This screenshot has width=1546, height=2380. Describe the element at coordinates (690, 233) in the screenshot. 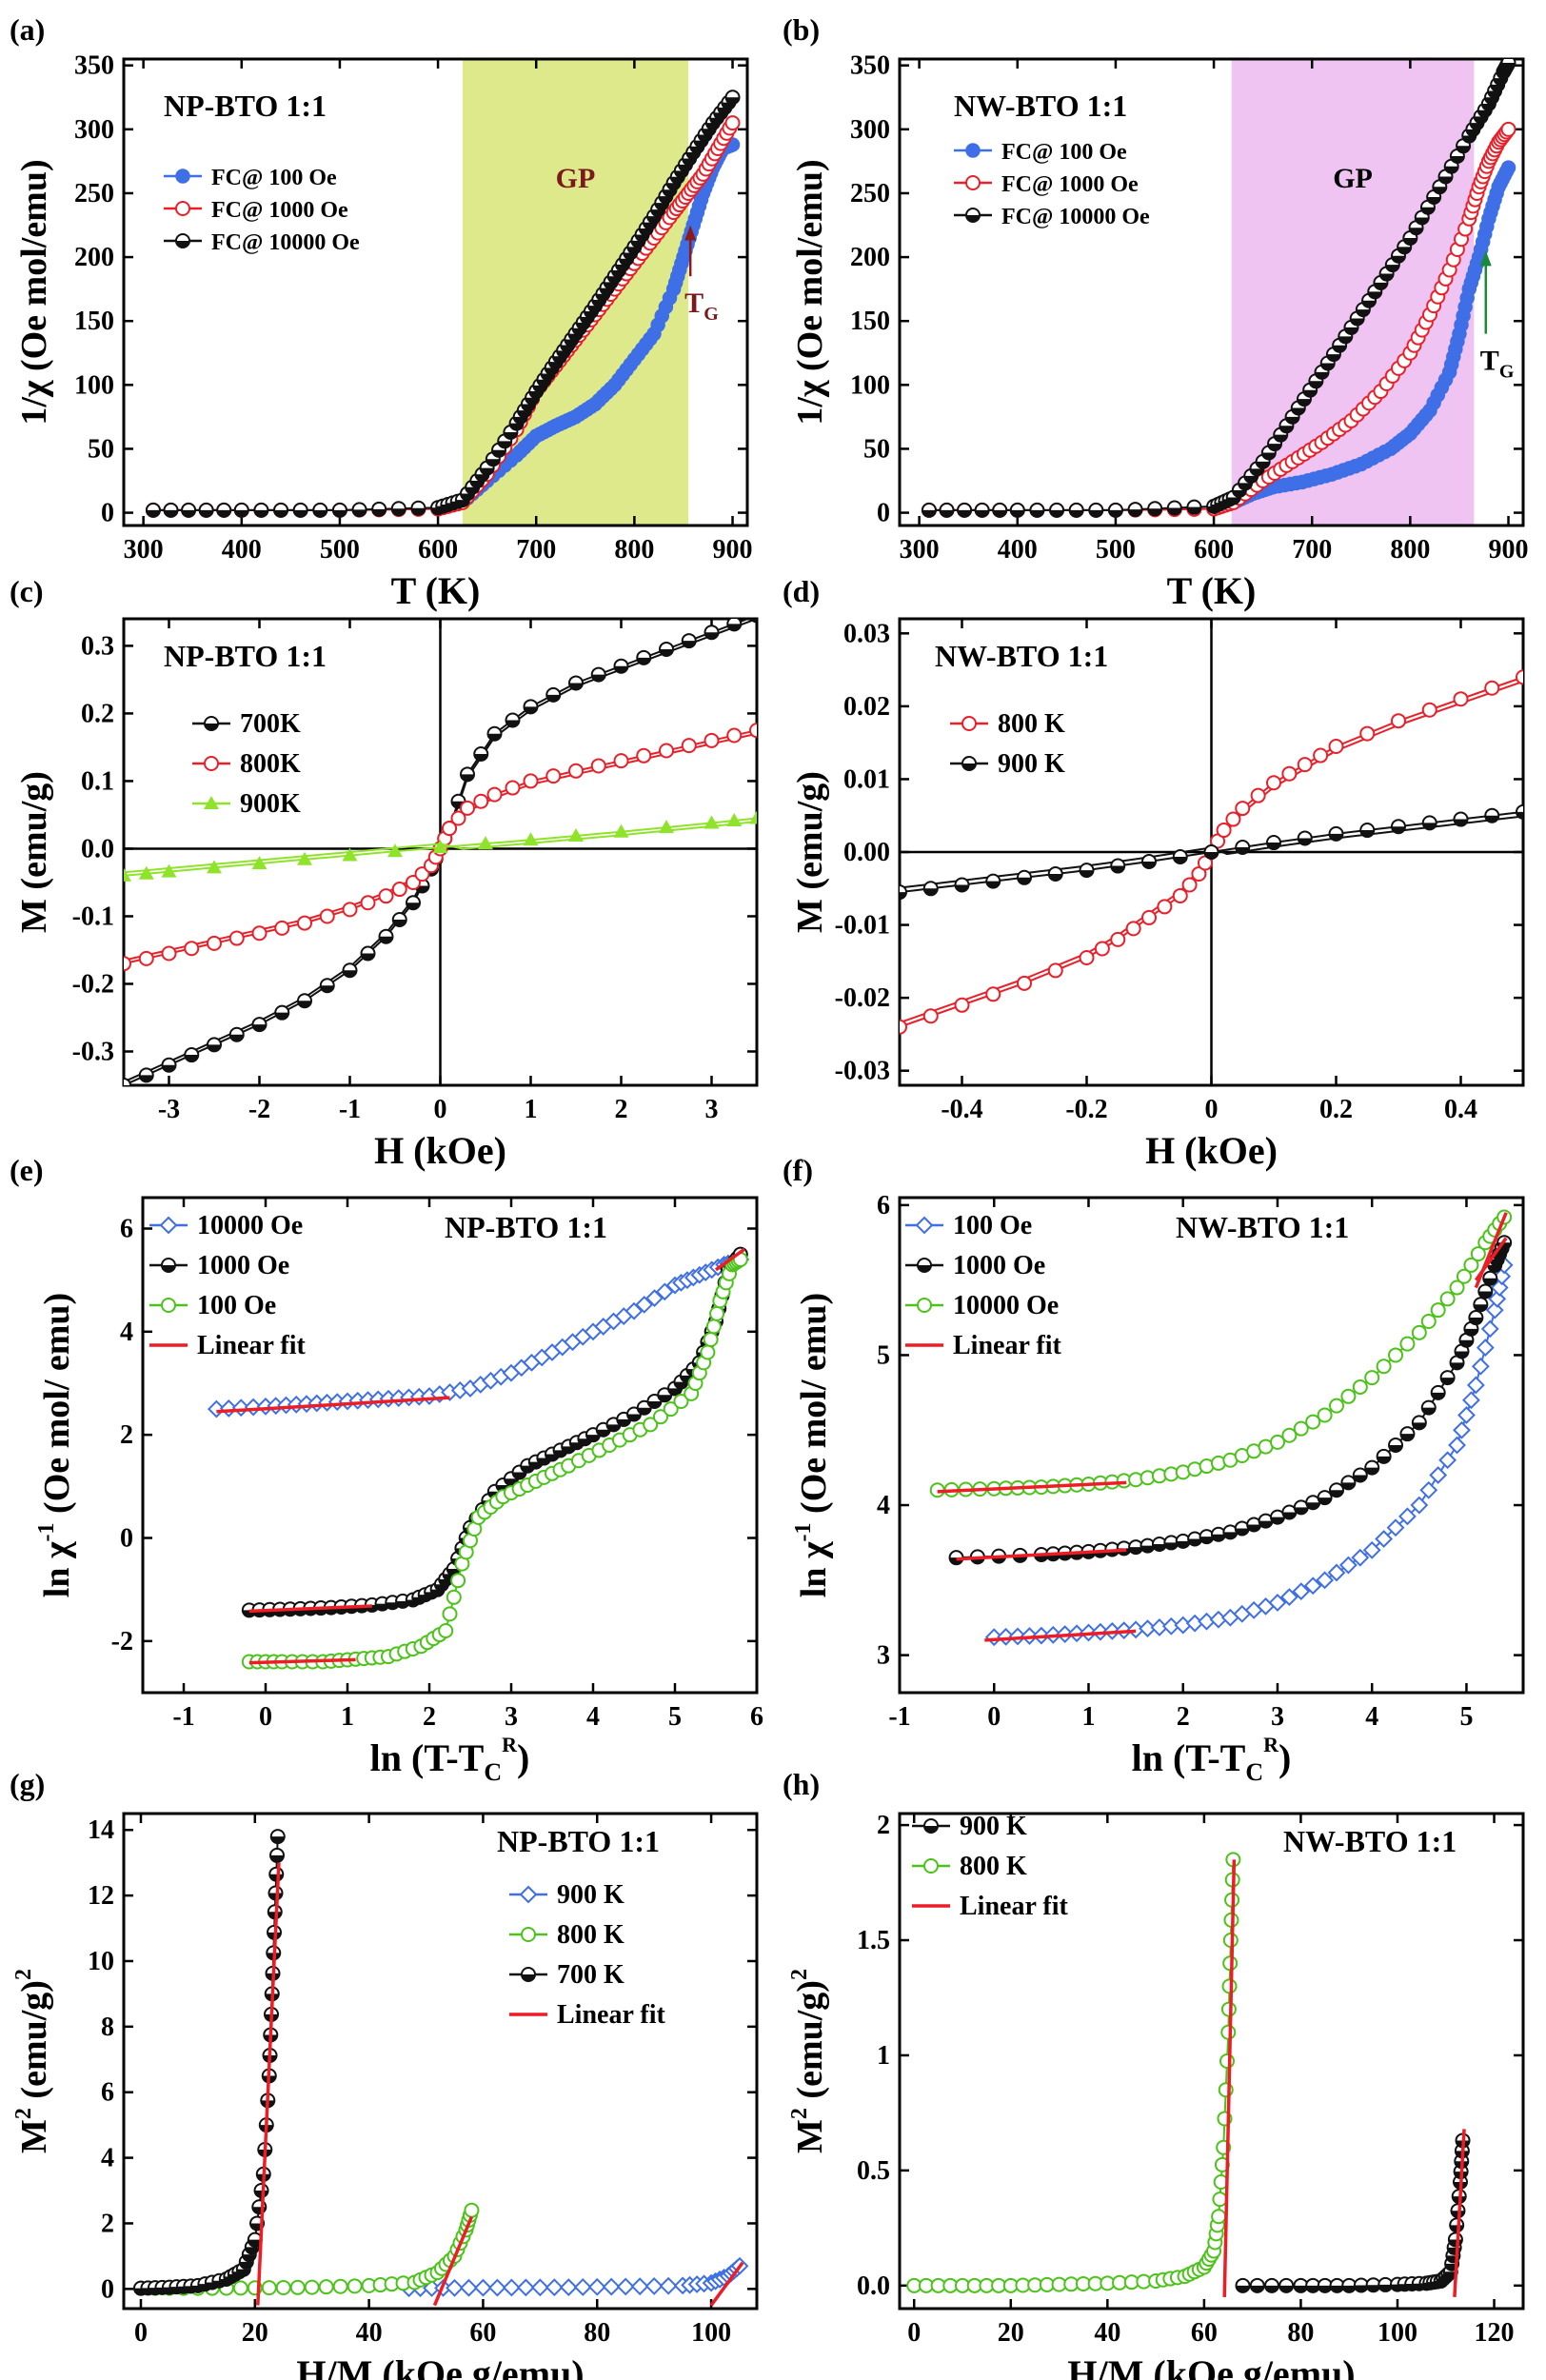

I see `annotation-arrowhead` at that location.